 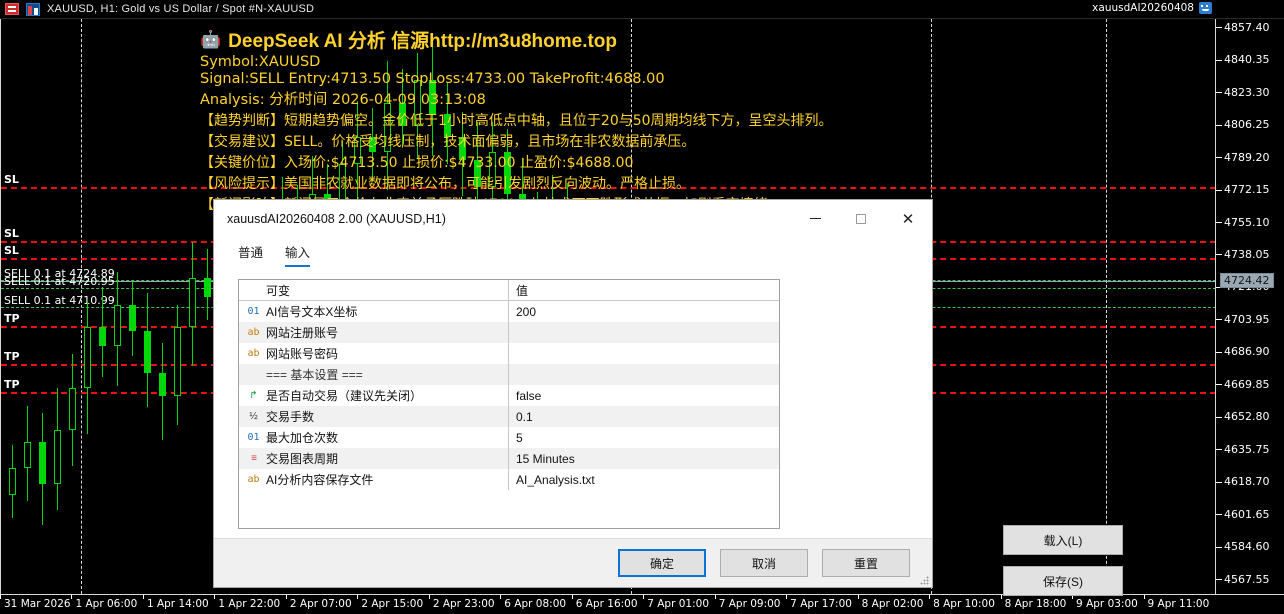 I want to click on current-price-badge: 4724.42, so click(x=1247, y=280).